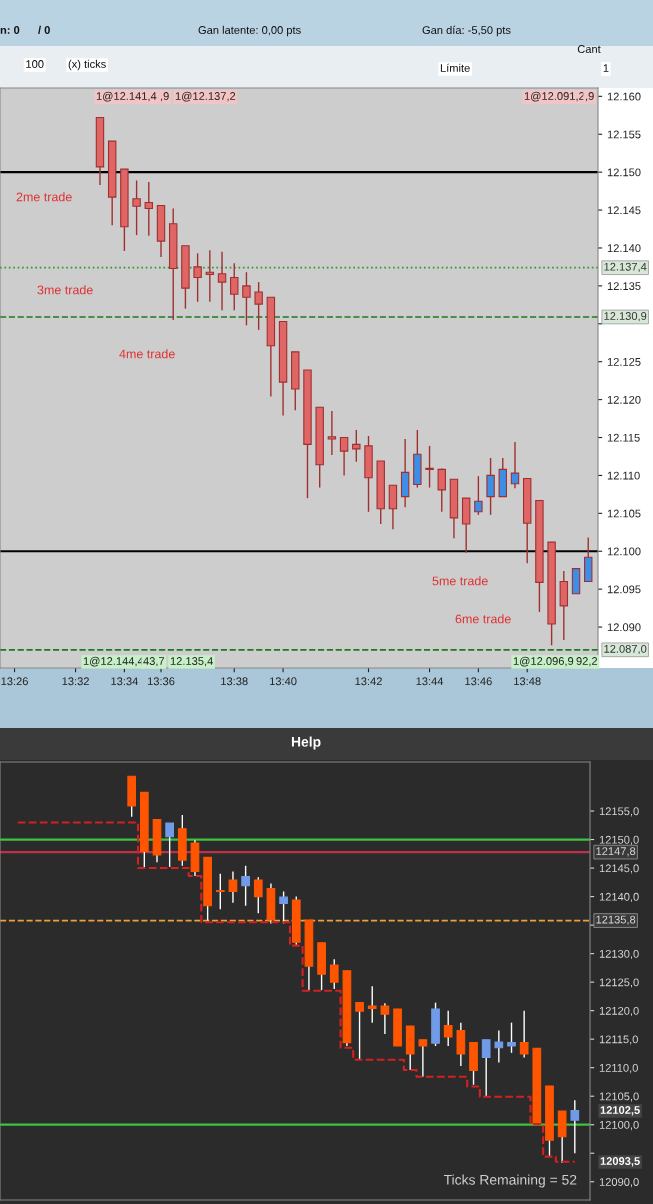 The width and height of the screenshot is (653, 1204). I want to click on y-tick-label: 12.140, so click(624, 248).